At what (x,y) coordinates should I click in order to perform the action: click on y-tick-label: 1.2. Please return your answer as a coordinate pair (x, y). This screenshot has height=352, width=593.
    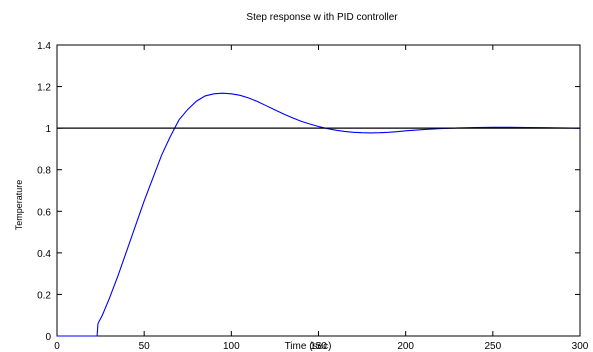
    Looking at the image, I should click on (44, 88).